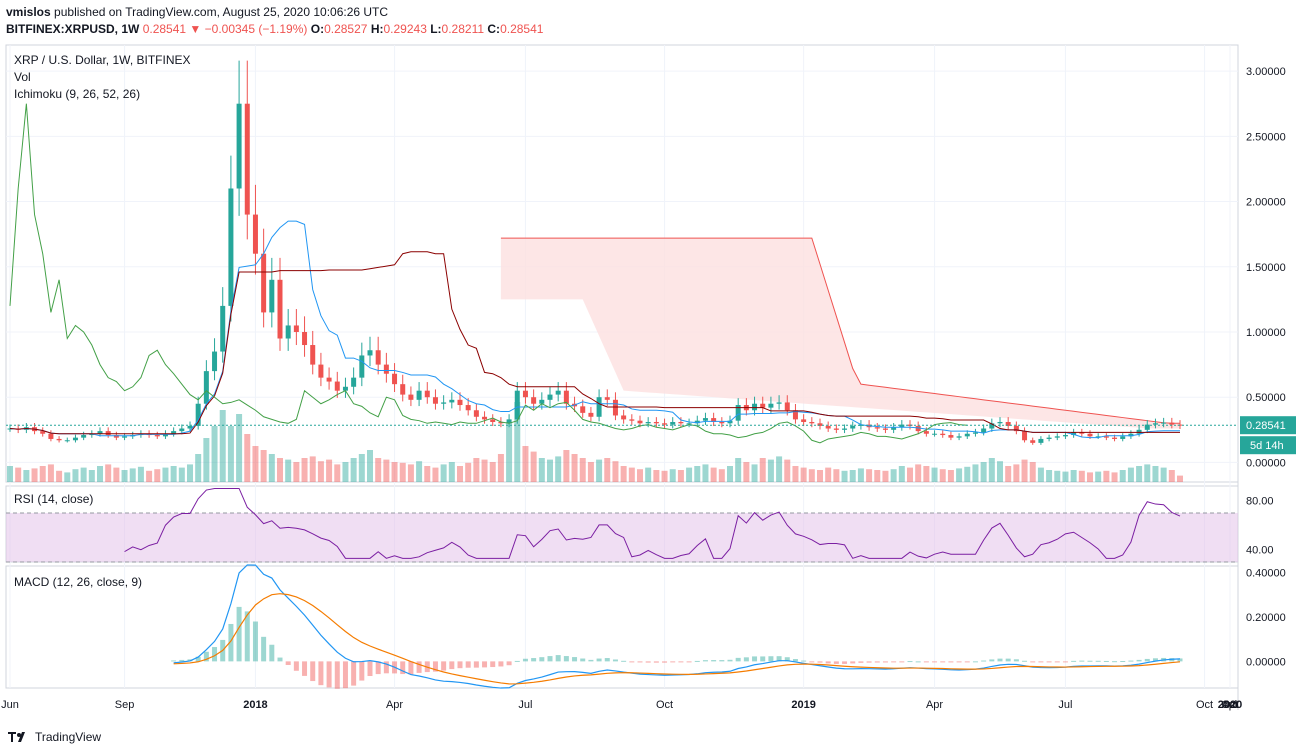  I want to click on symbol: BITFINEX:XRPUSD, 1W, so click(73, 29).